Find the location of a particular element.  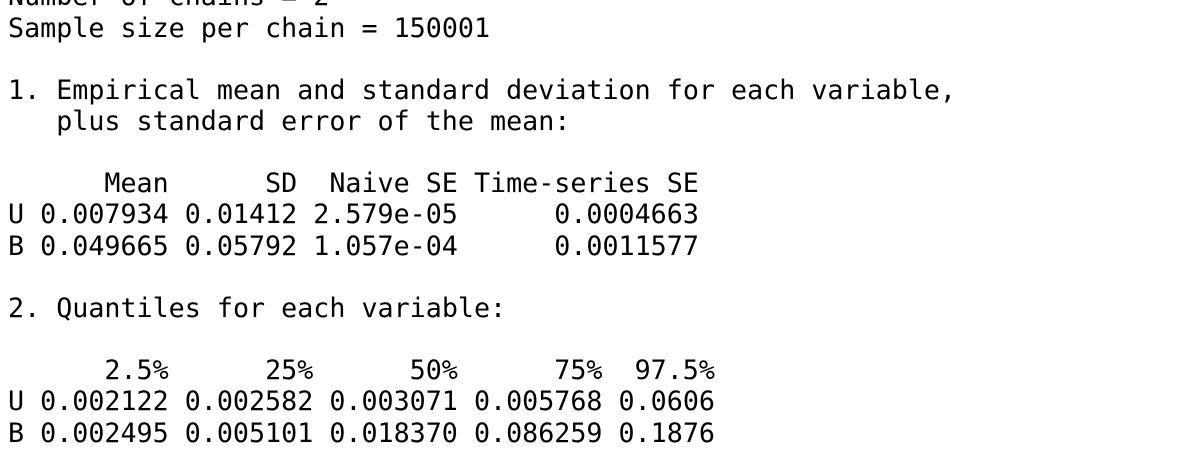

table-cell: 0.005101 is located at coordinates (249, 433).